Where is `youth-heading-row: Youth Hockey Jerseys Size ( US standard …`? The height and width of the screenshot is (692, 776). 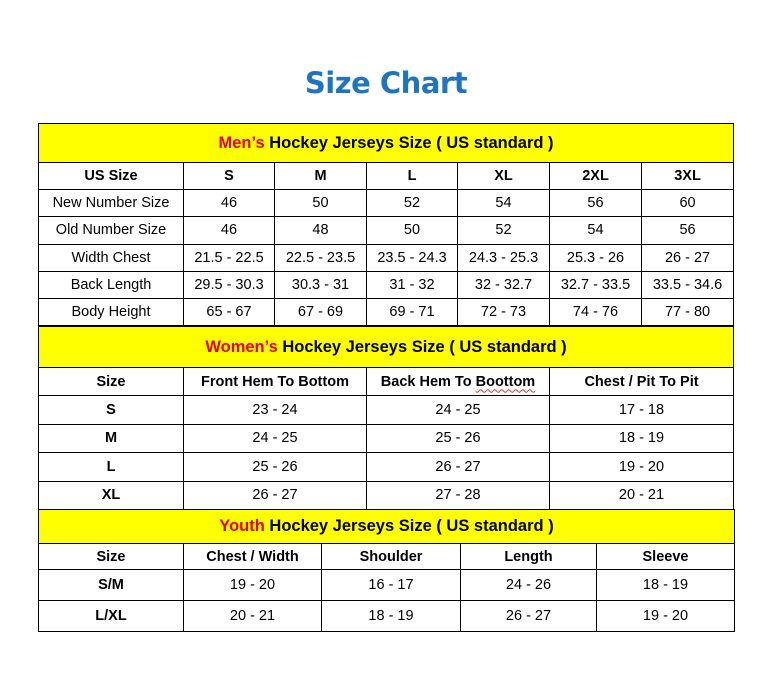
youth-heading-row: Youth Hockey Jerseys Size ( US standard … is located at coordinates (386, 526).